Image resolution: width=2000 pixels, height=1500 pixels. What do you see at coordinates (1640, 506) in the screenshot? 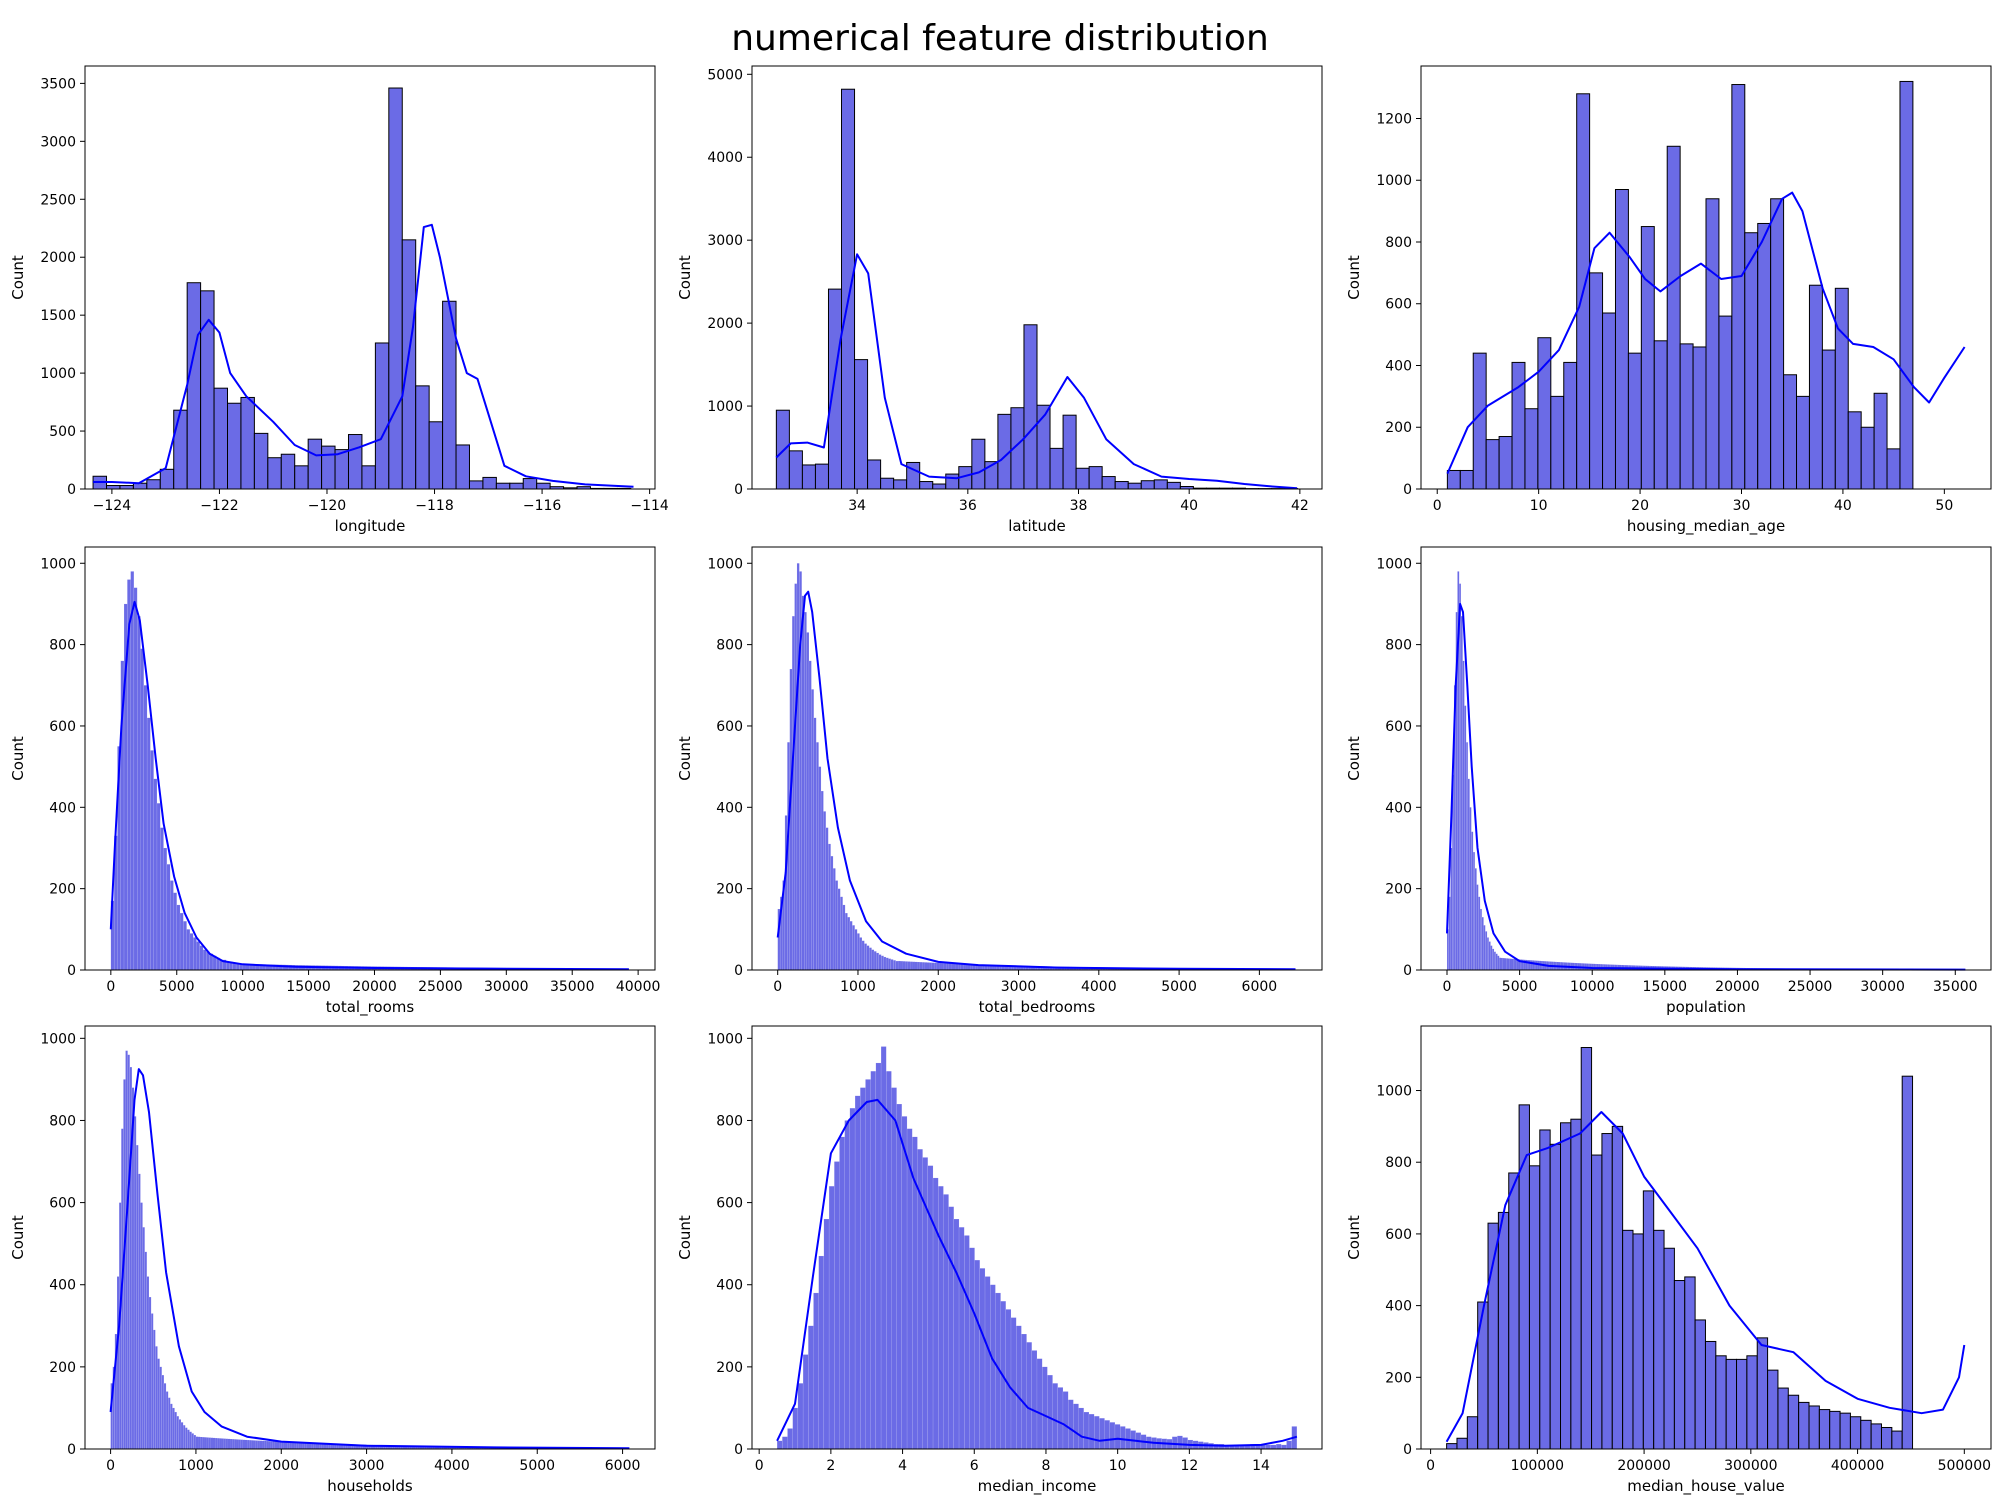
I see `x-tick-label: 20` at bounding box center [1640, 506].